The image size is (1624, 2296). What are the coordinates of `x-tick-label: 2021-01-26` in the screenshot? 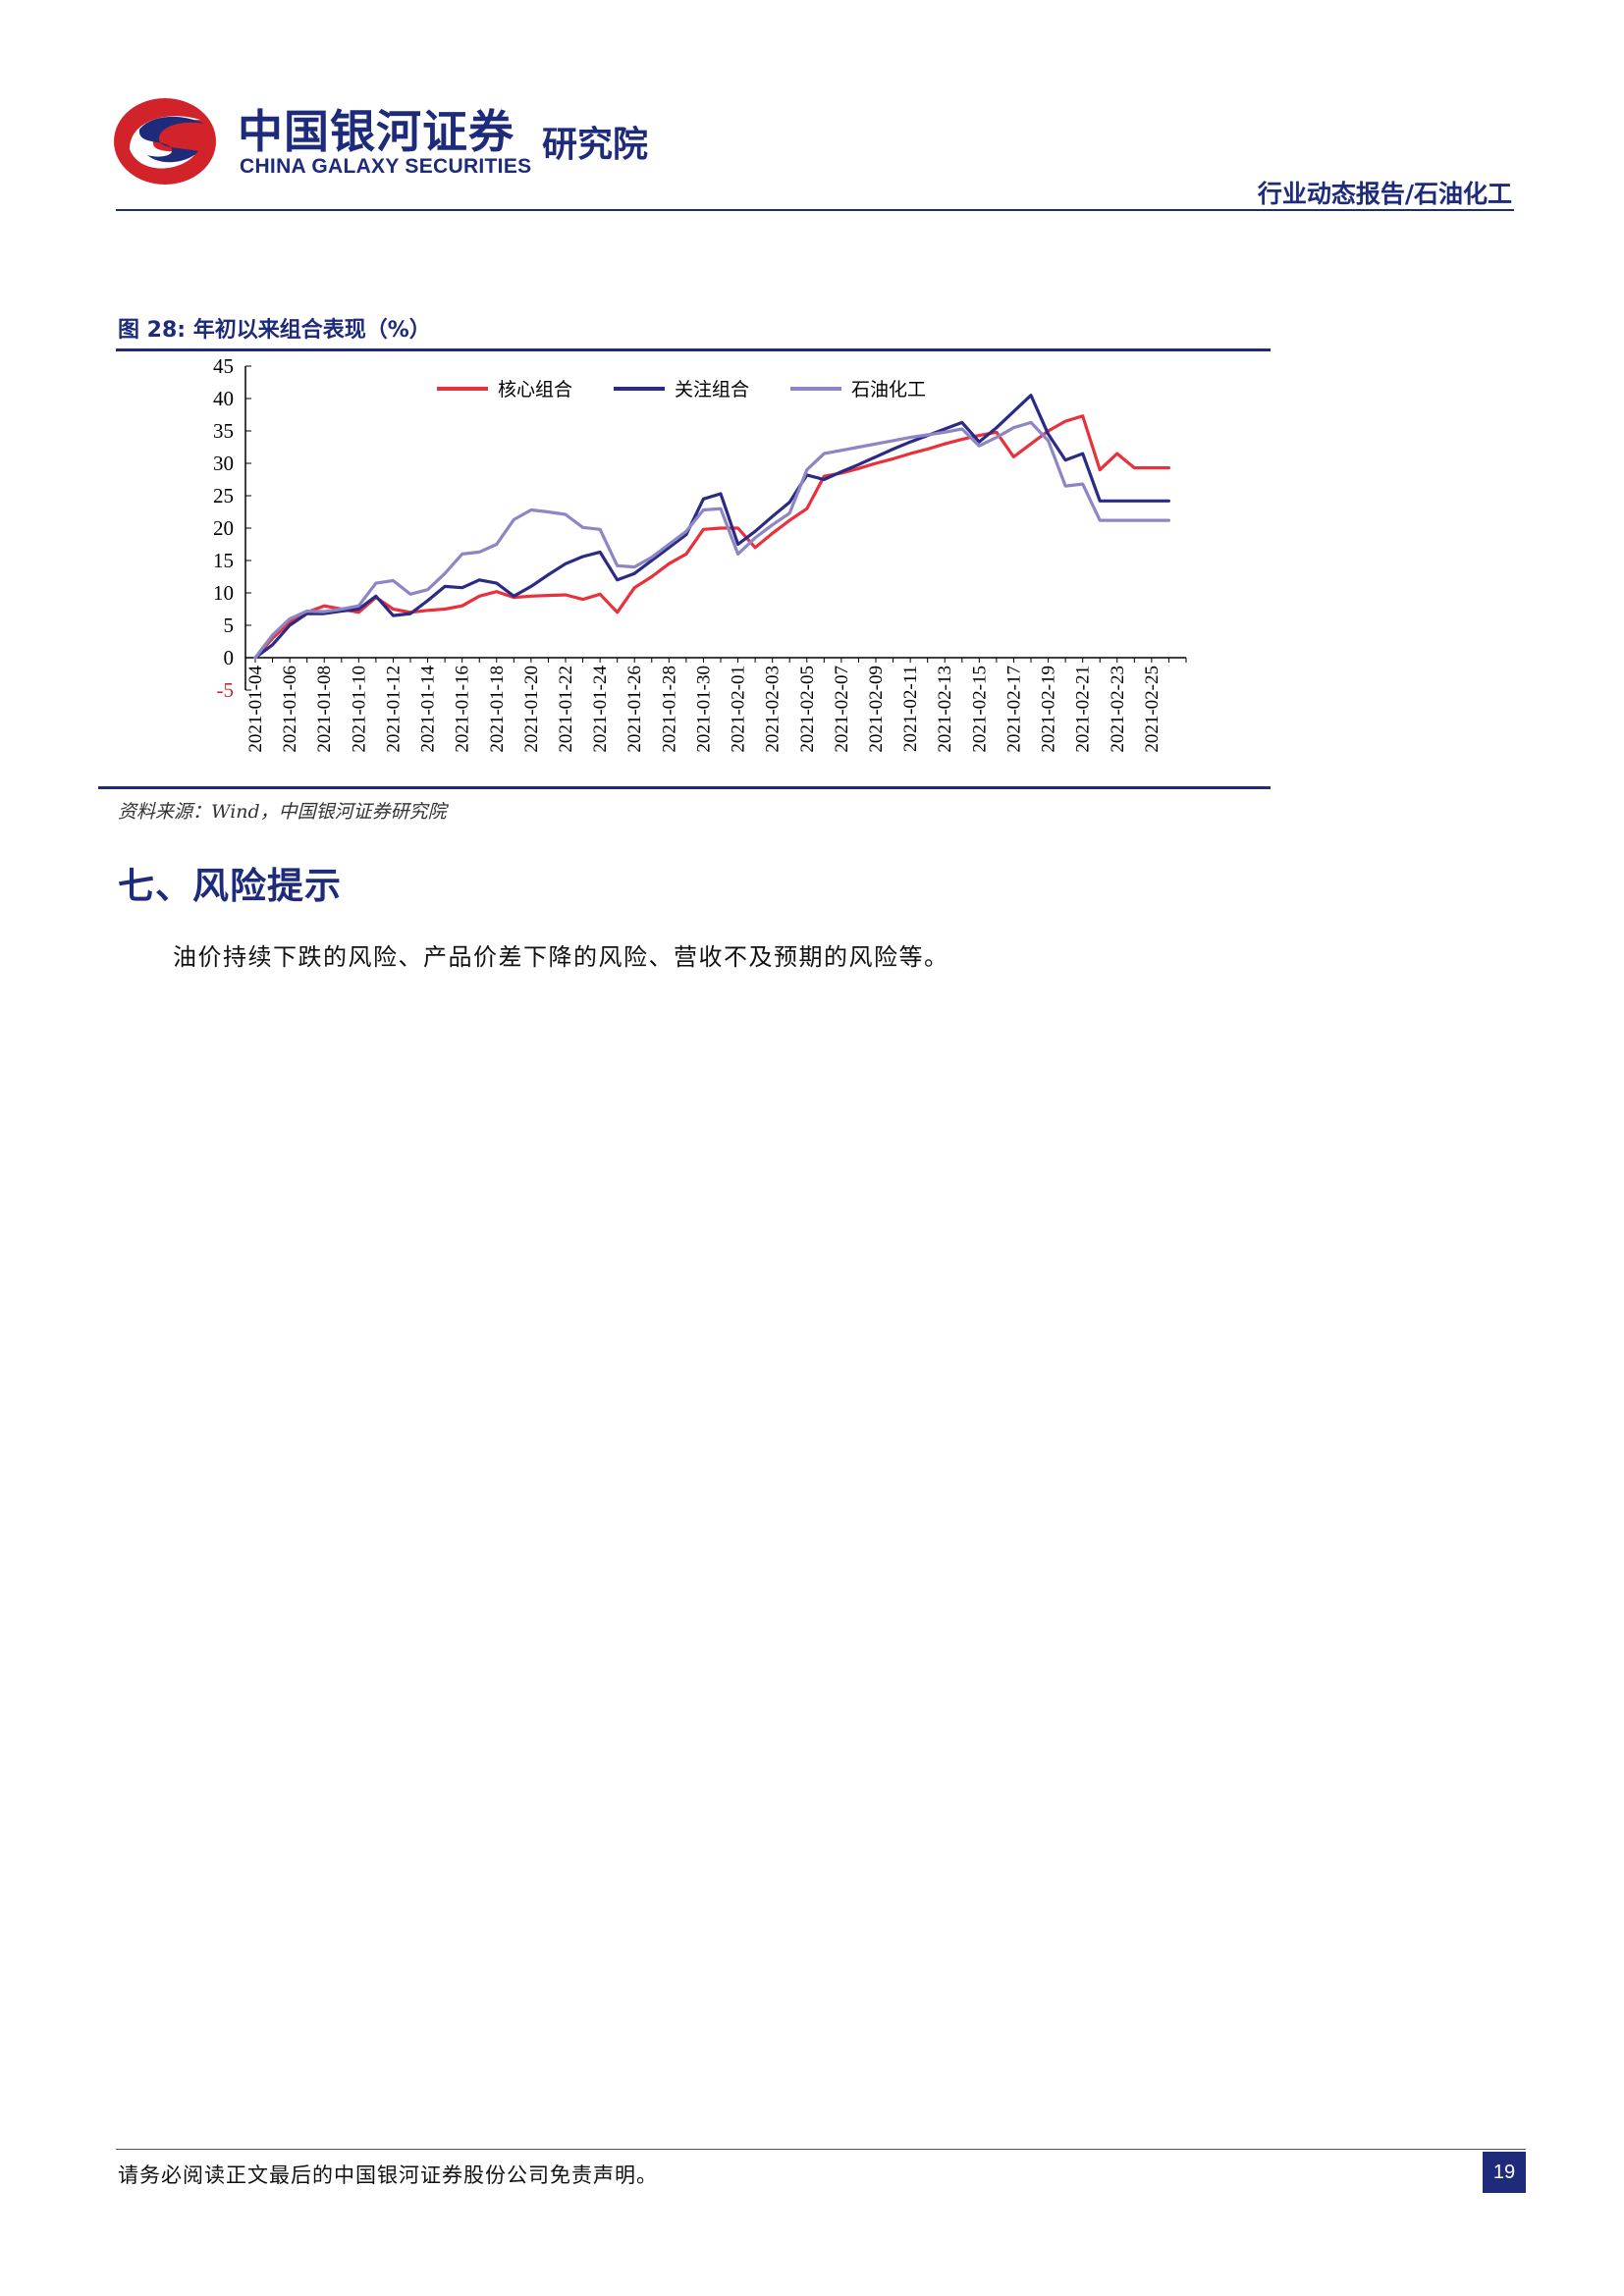 It's located at (634, 710).